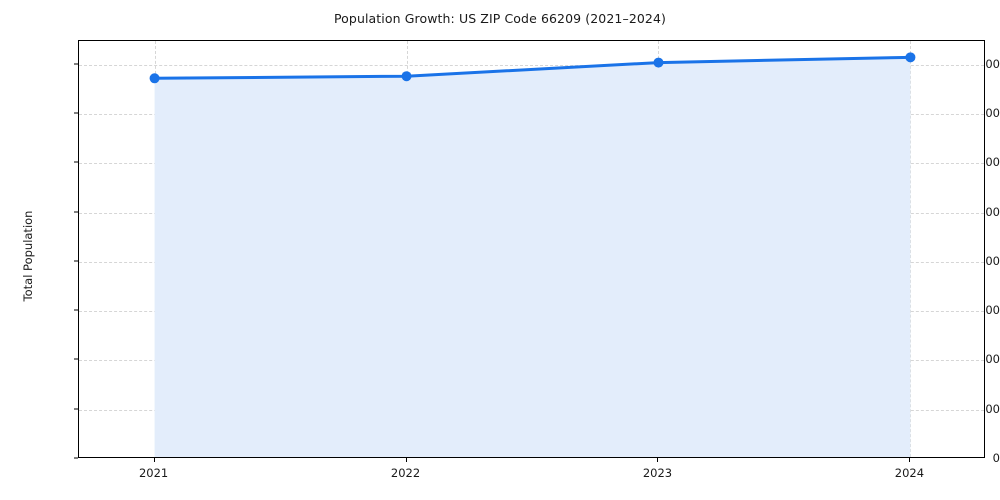 This screenshot has height=500, width=1000. Describe the element at coordinates (658, 62) in the screenshot. I see `data-point-marker: 2023: 20106` at that location.